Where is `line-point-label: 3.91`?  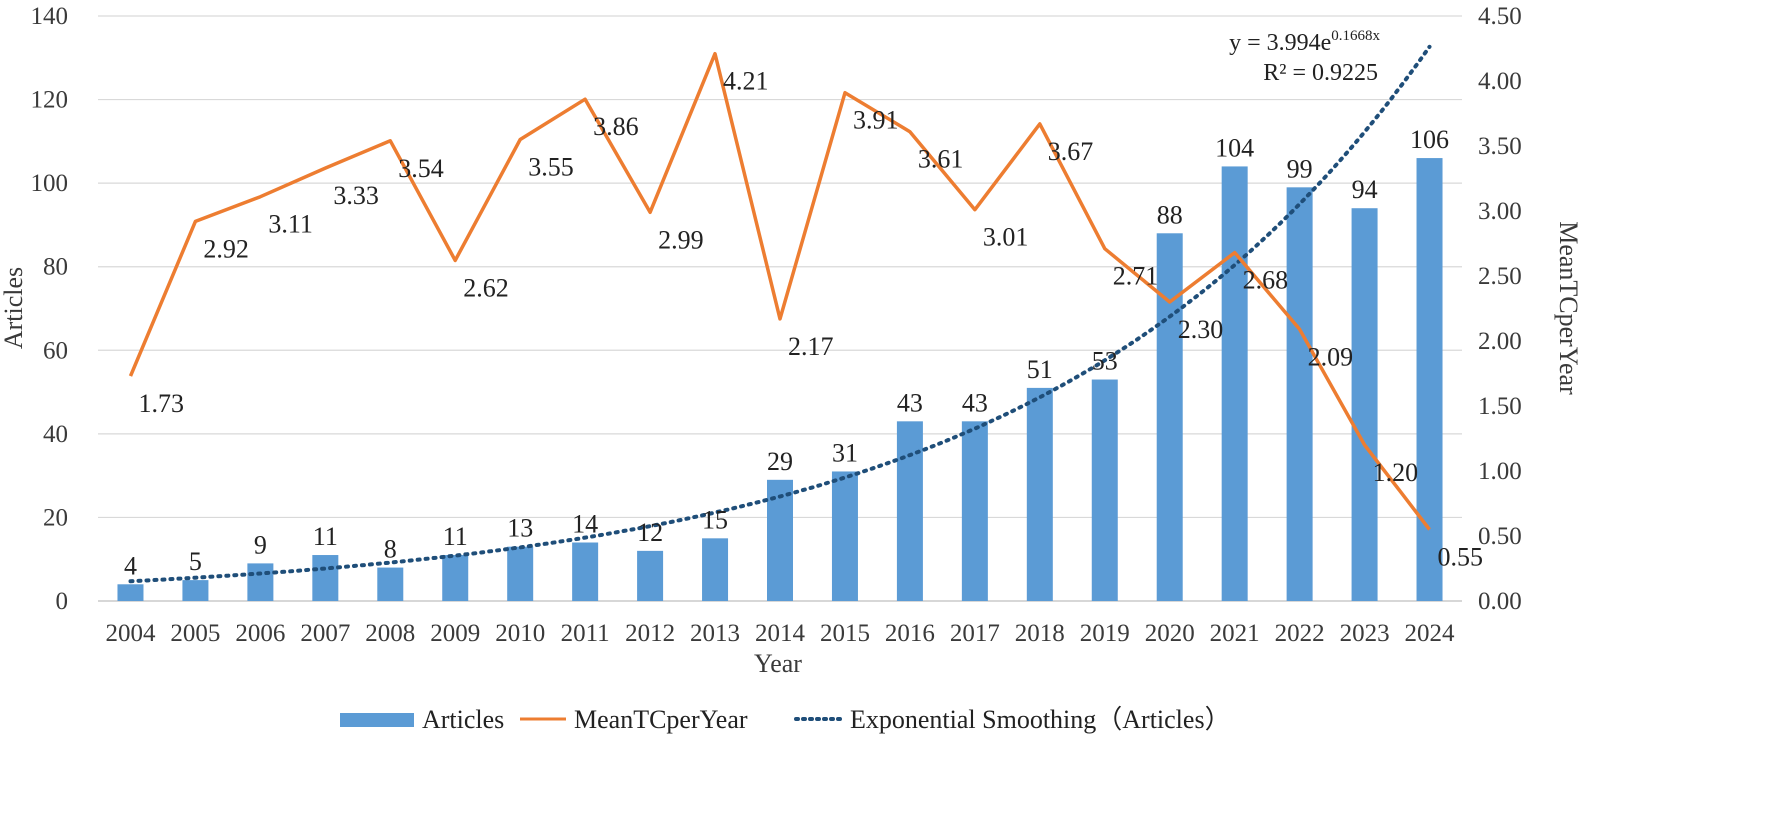
line-point-label: 3.91 is located at coordinates (876, 120).